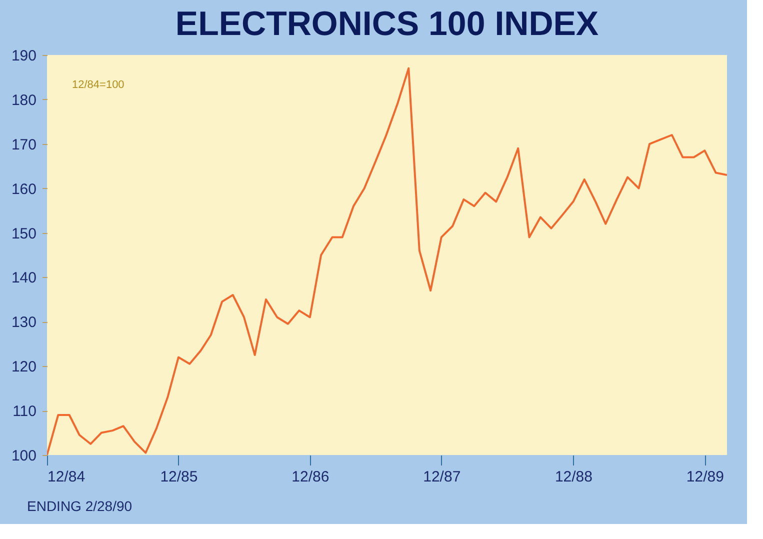  What do you see at coordinates (67, 477) in the screenshot?
I see `x-tick-label: 12/84` at bounding box center [67, 477].